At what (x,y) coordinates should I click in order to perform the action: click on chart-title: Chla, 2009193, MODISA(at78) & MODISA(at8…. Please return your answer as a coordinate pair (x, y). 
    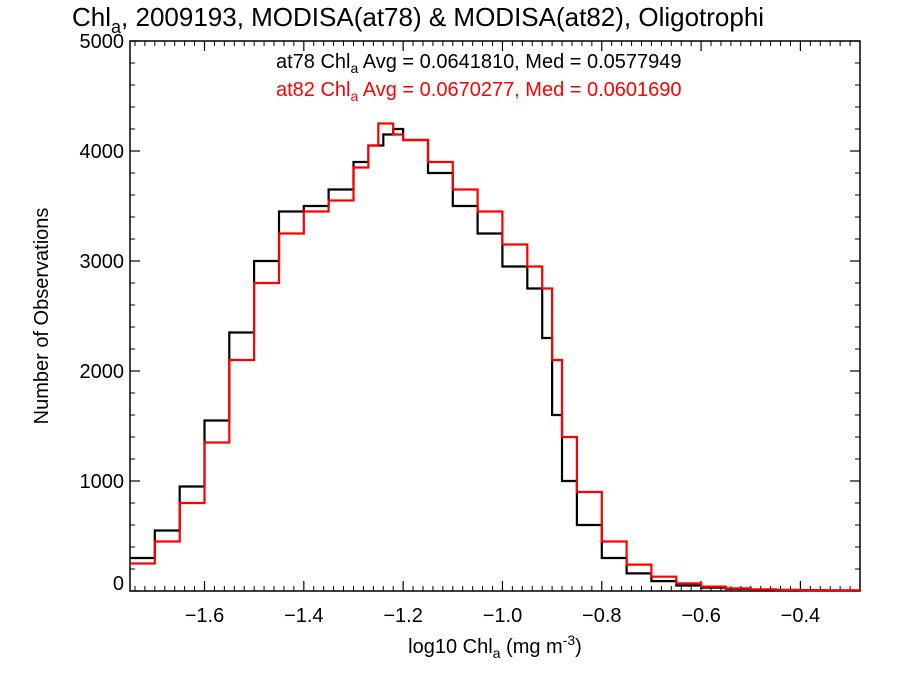
    Looking at the image, I should click on (418, 19).